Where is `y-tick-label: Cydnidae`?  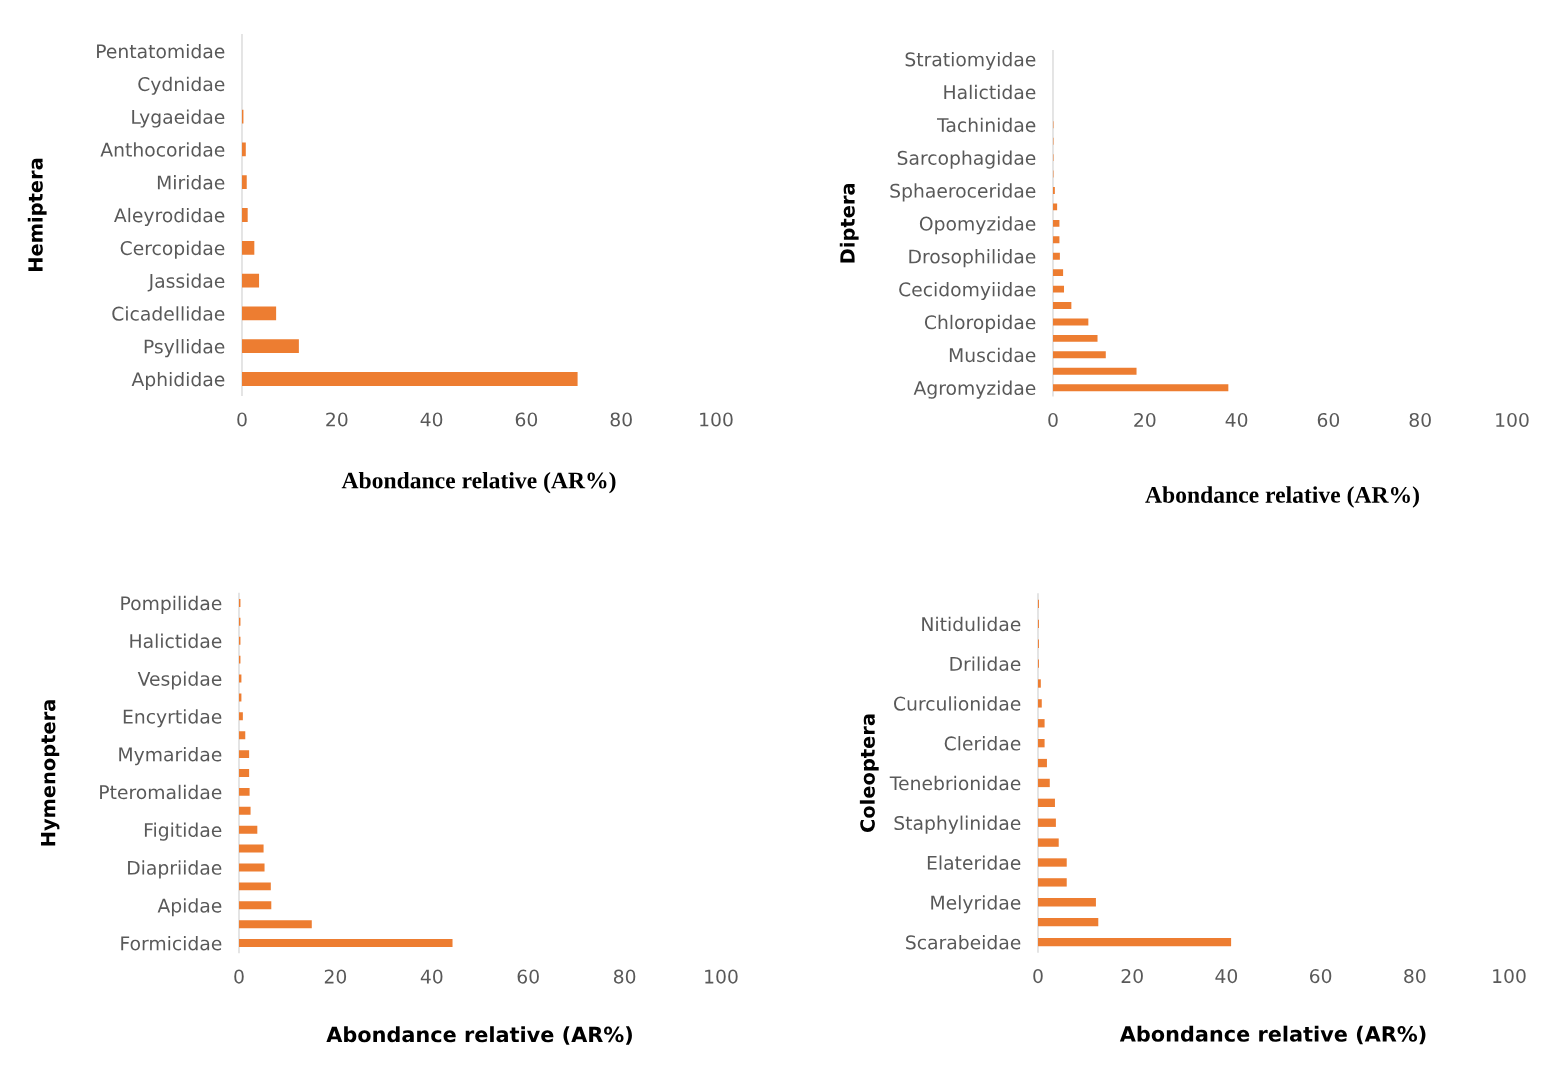 y-tick-label: Cydnidae is located at coordinates (181, 85).